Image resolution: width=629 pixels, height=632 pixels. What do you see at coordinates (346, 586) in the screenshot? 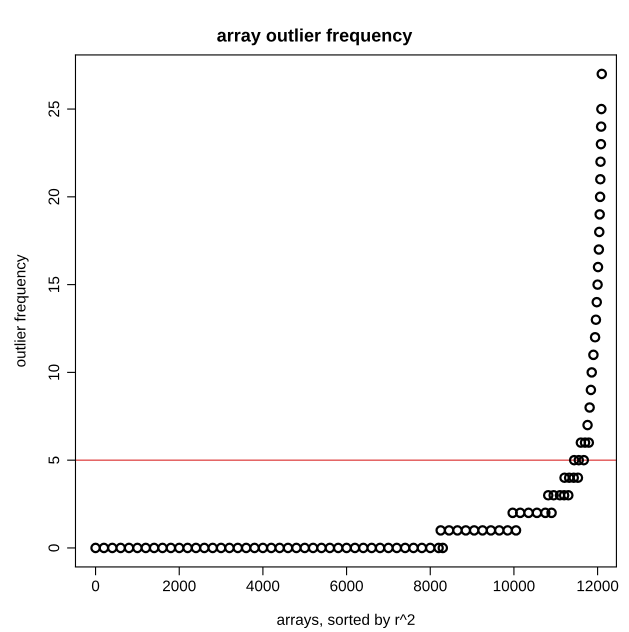
I see `x-tick-label: 6000` at bounding box center [346, 586].